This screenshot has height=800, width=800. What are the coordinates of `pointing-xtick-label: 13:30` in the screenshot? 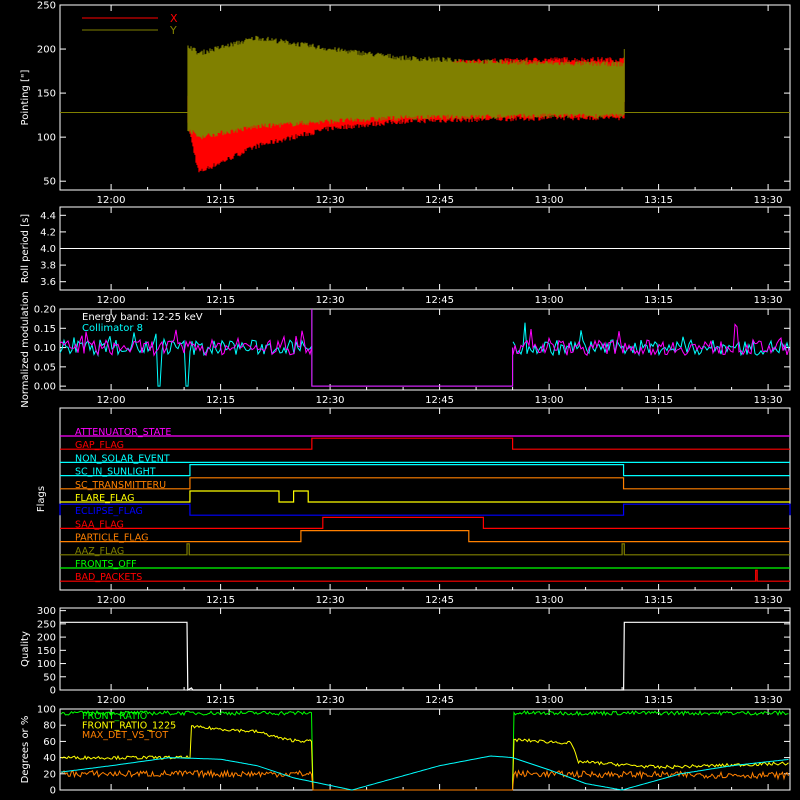 It's located at (768, 200).